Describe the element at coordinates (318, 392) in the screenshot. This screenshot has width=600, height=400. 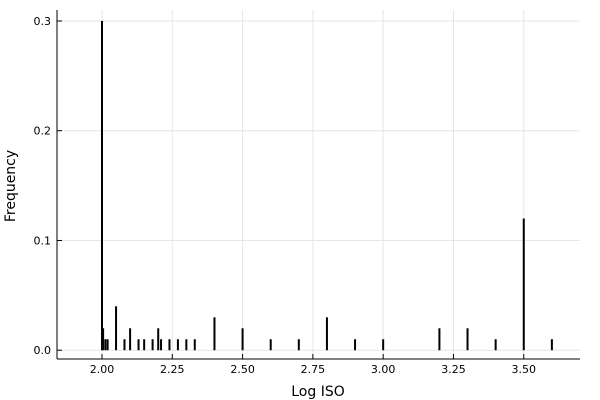
I see `x-axis-title: Log ISO` at that location.